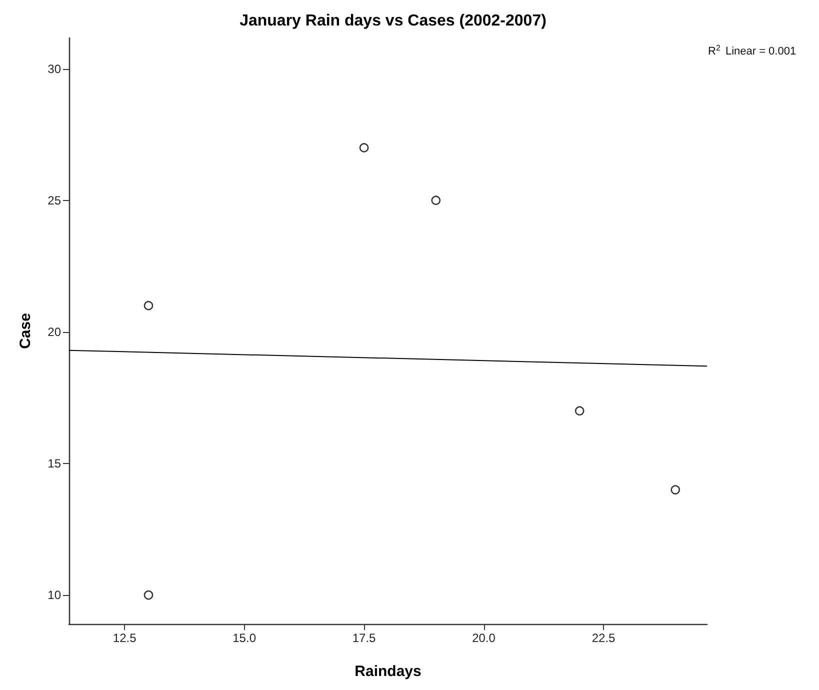  Describe the element at coordinates (244, 638) in the screenshot. I see `x-tick-label: 15.0` at that location.